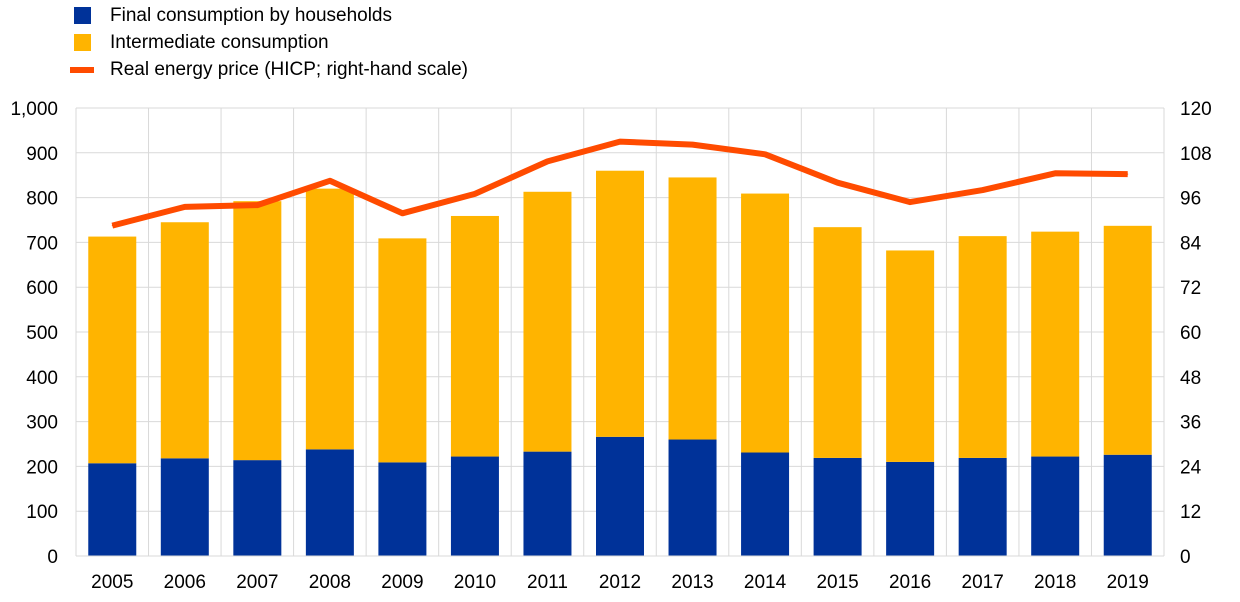  I want to click on x-axis-tick-label: 2011, so click(547, 582).